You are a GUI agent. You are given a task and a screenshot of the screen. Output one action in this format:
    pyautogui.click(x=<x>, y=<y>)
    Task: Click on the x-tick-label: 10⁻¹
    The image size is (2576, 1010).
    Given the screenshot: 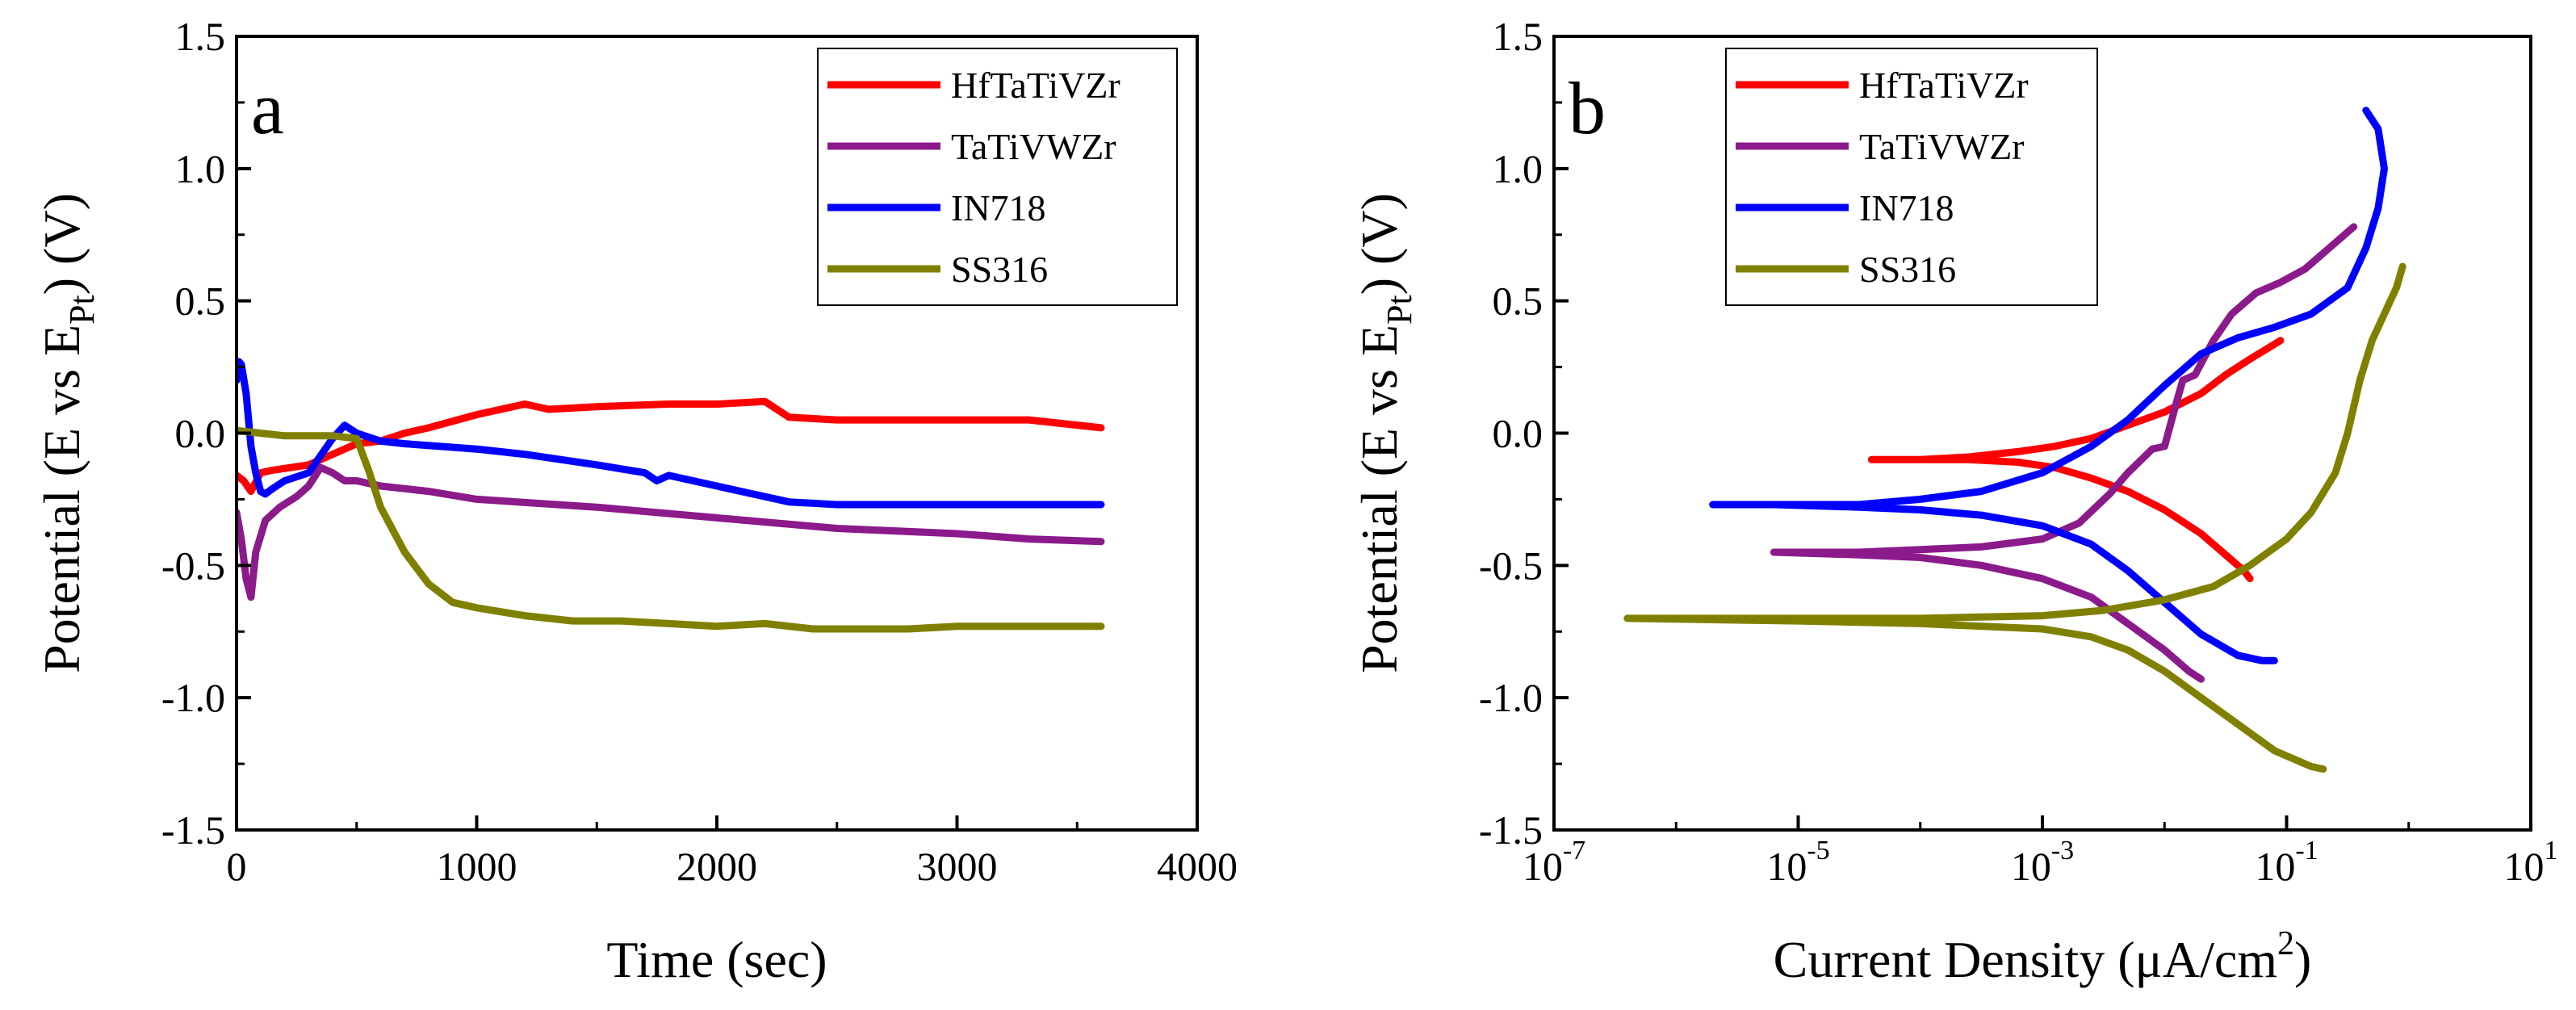 What is the action you would take?
    pyautogui.click(x=2286, y=862)
    